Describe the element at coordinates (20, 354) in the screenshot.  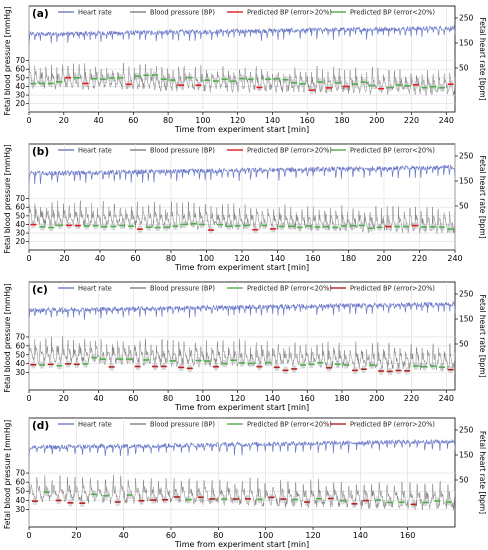
I see `y-left-tick-label: 50` at that location.